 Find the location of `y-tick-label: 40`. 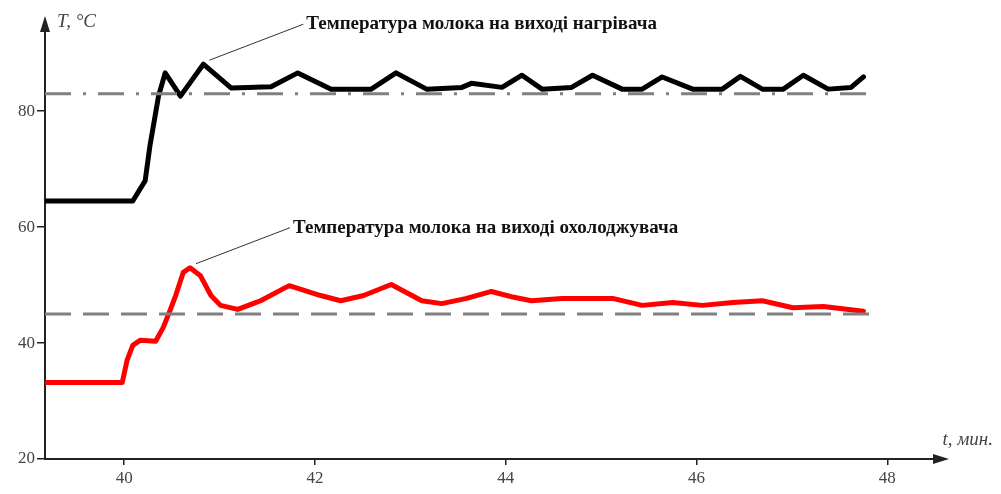

y-tick-label: 40 is located at coordinates (26, 342).